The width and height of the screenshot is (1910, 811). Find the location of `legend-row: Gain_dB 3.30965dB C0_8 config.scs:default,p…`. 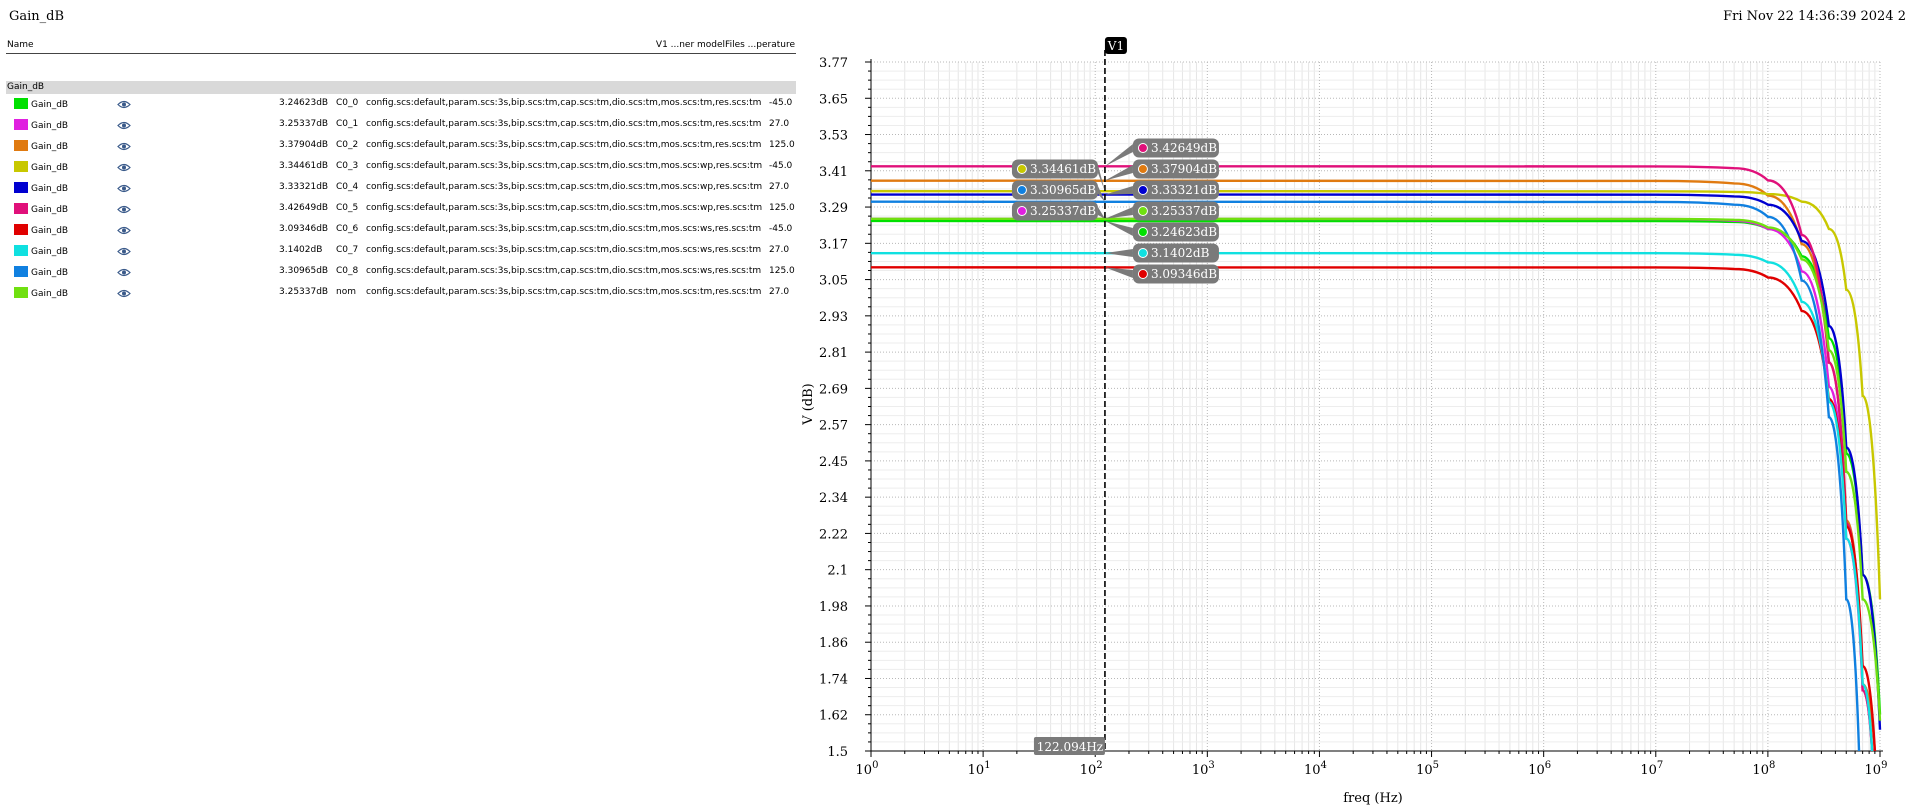

legend-row: Gain_dB 3.30965dB C0_8 config.scs:default,p… is located at coordinates (401, 273).